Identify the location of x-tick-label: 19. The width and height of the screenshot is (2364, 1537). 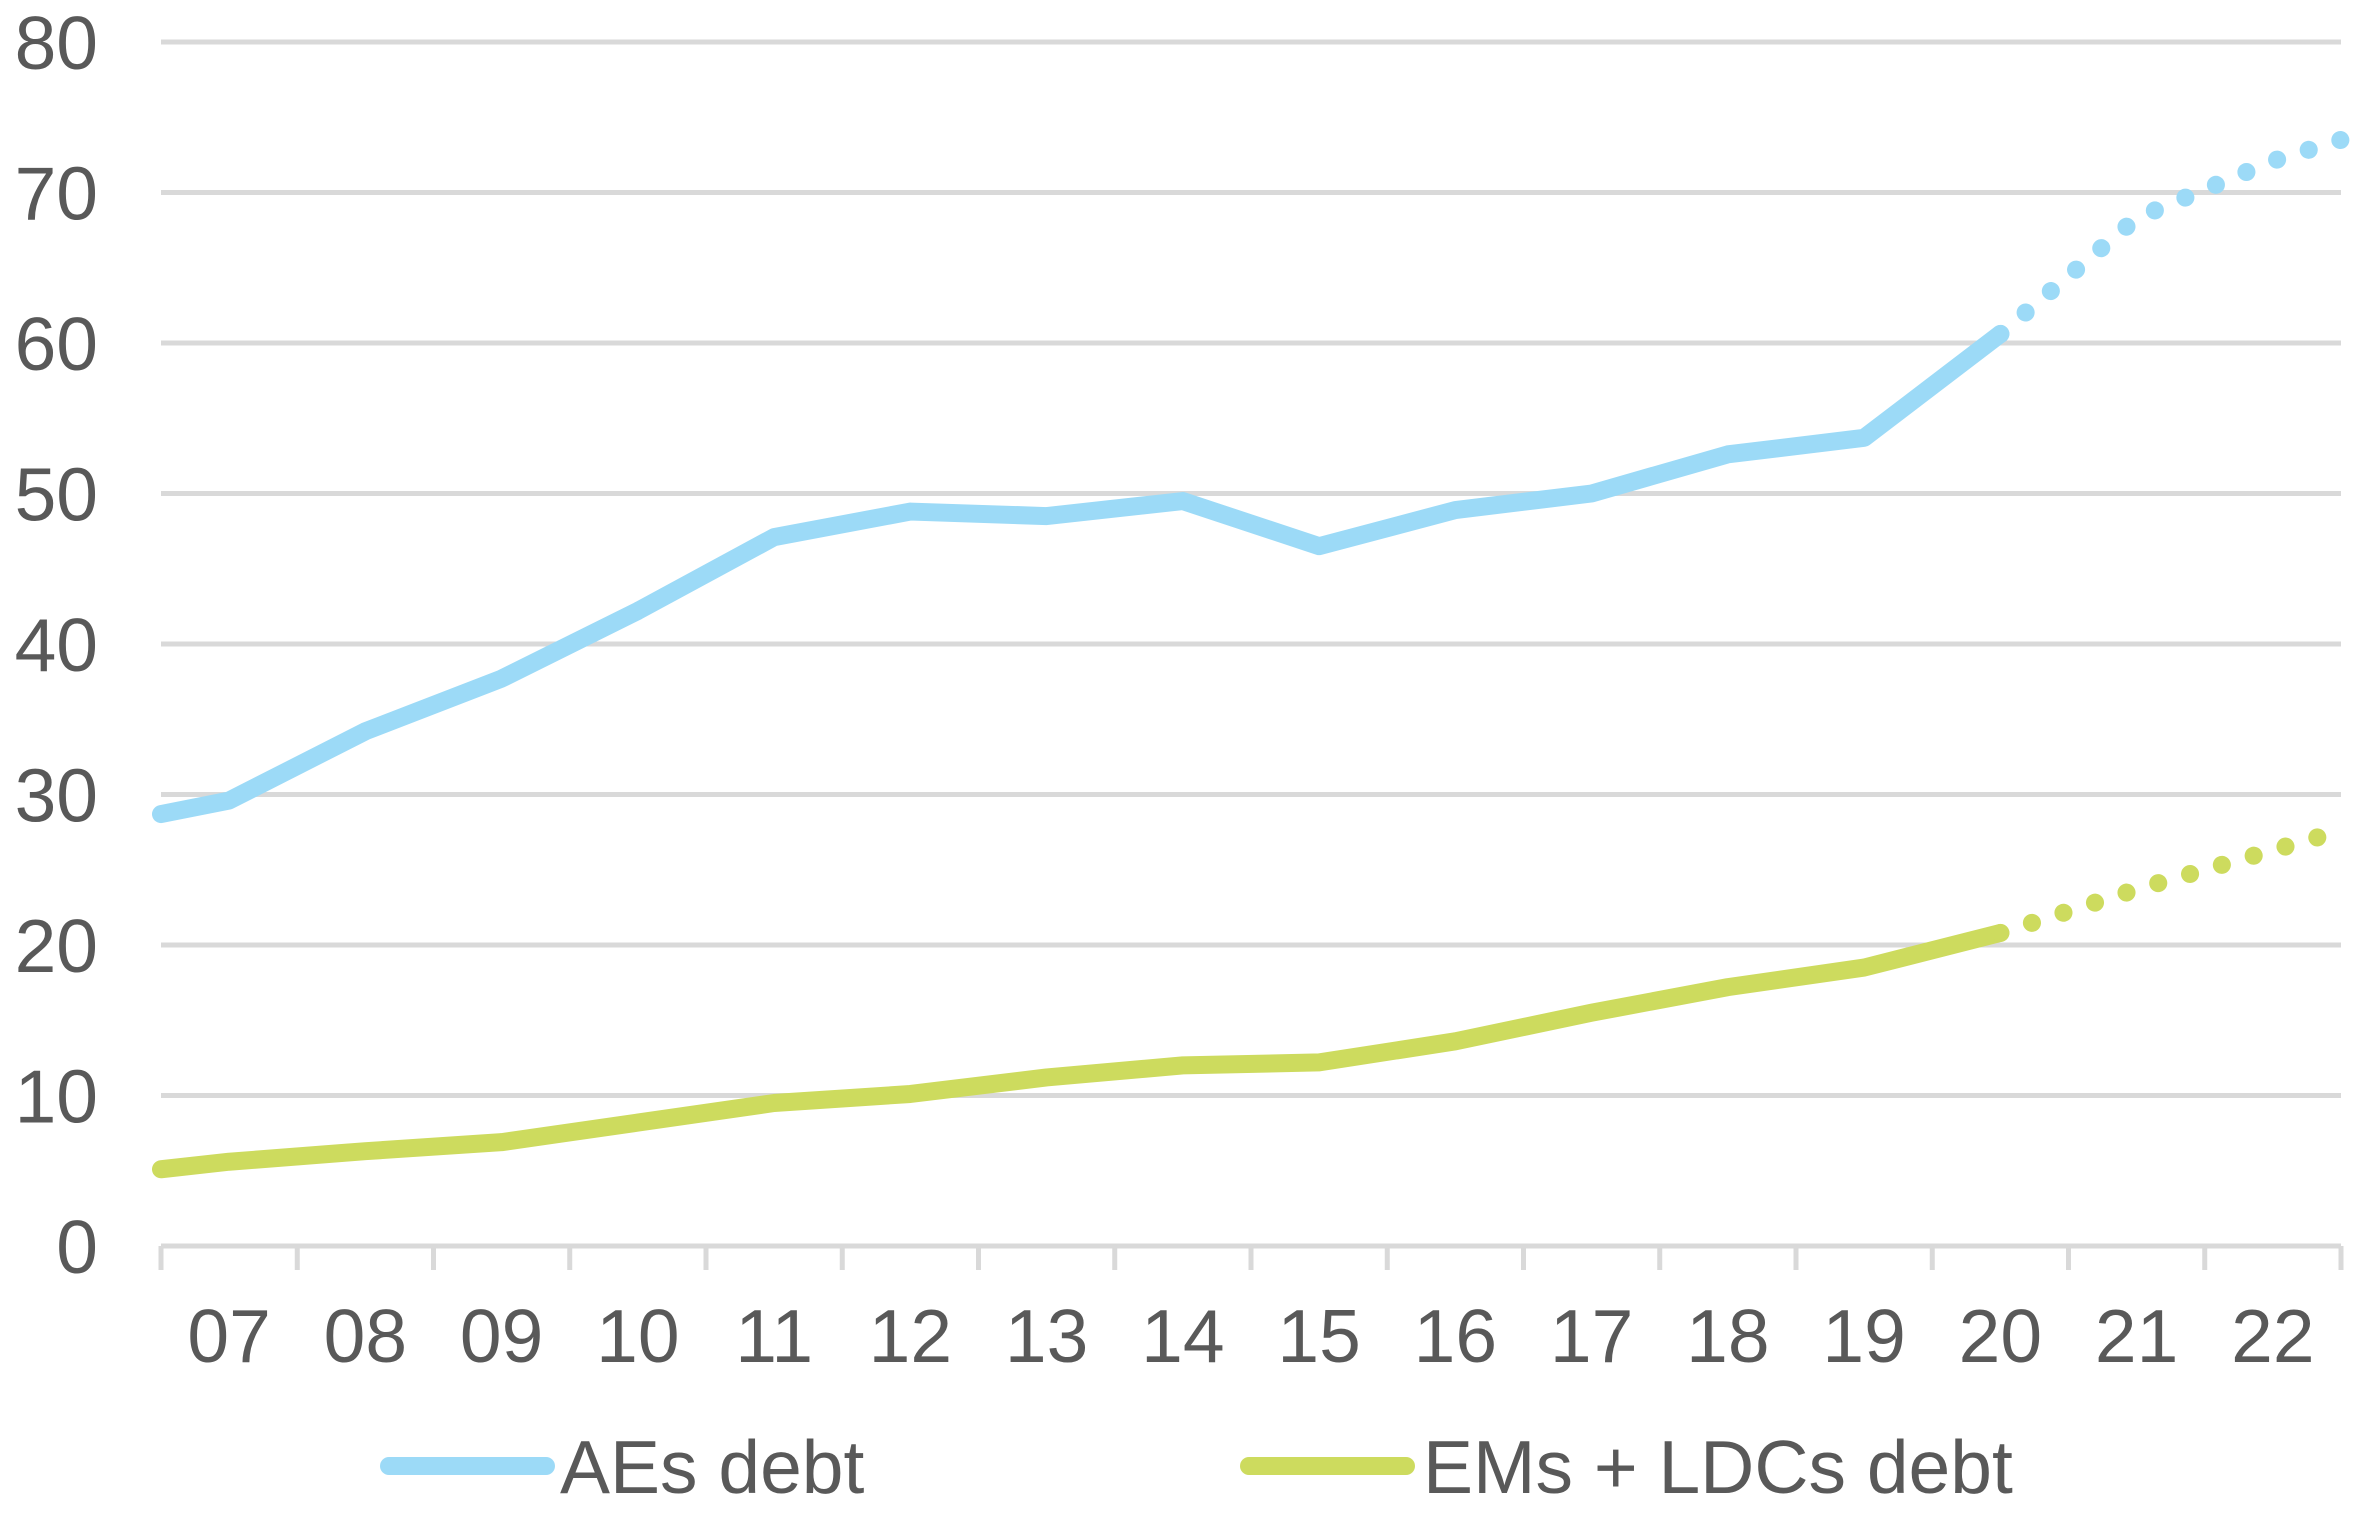
(1863, 1336).